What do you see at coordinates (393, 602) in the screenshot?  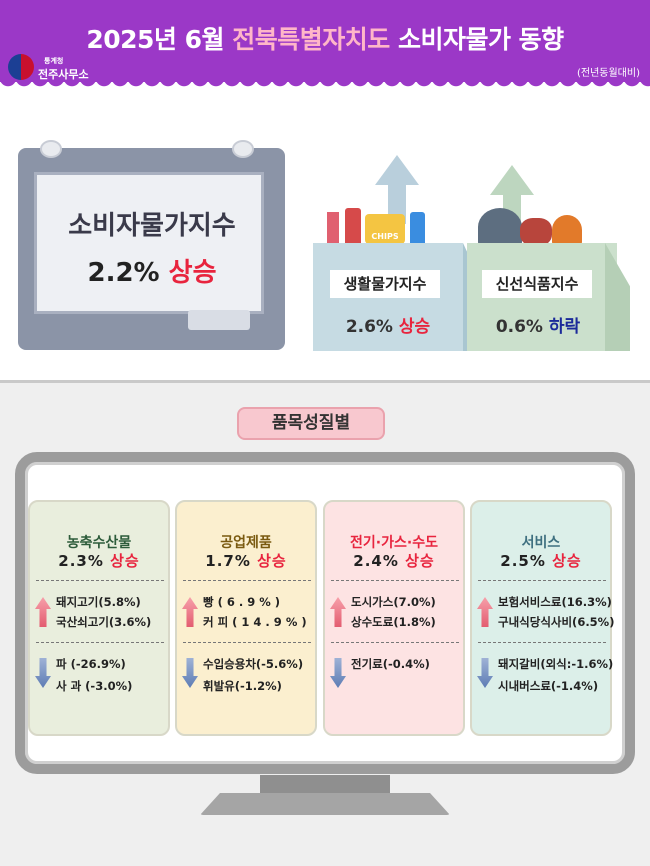 I see `rising-item: 도시가스(7.0%)` at bounding box center [393, 602].